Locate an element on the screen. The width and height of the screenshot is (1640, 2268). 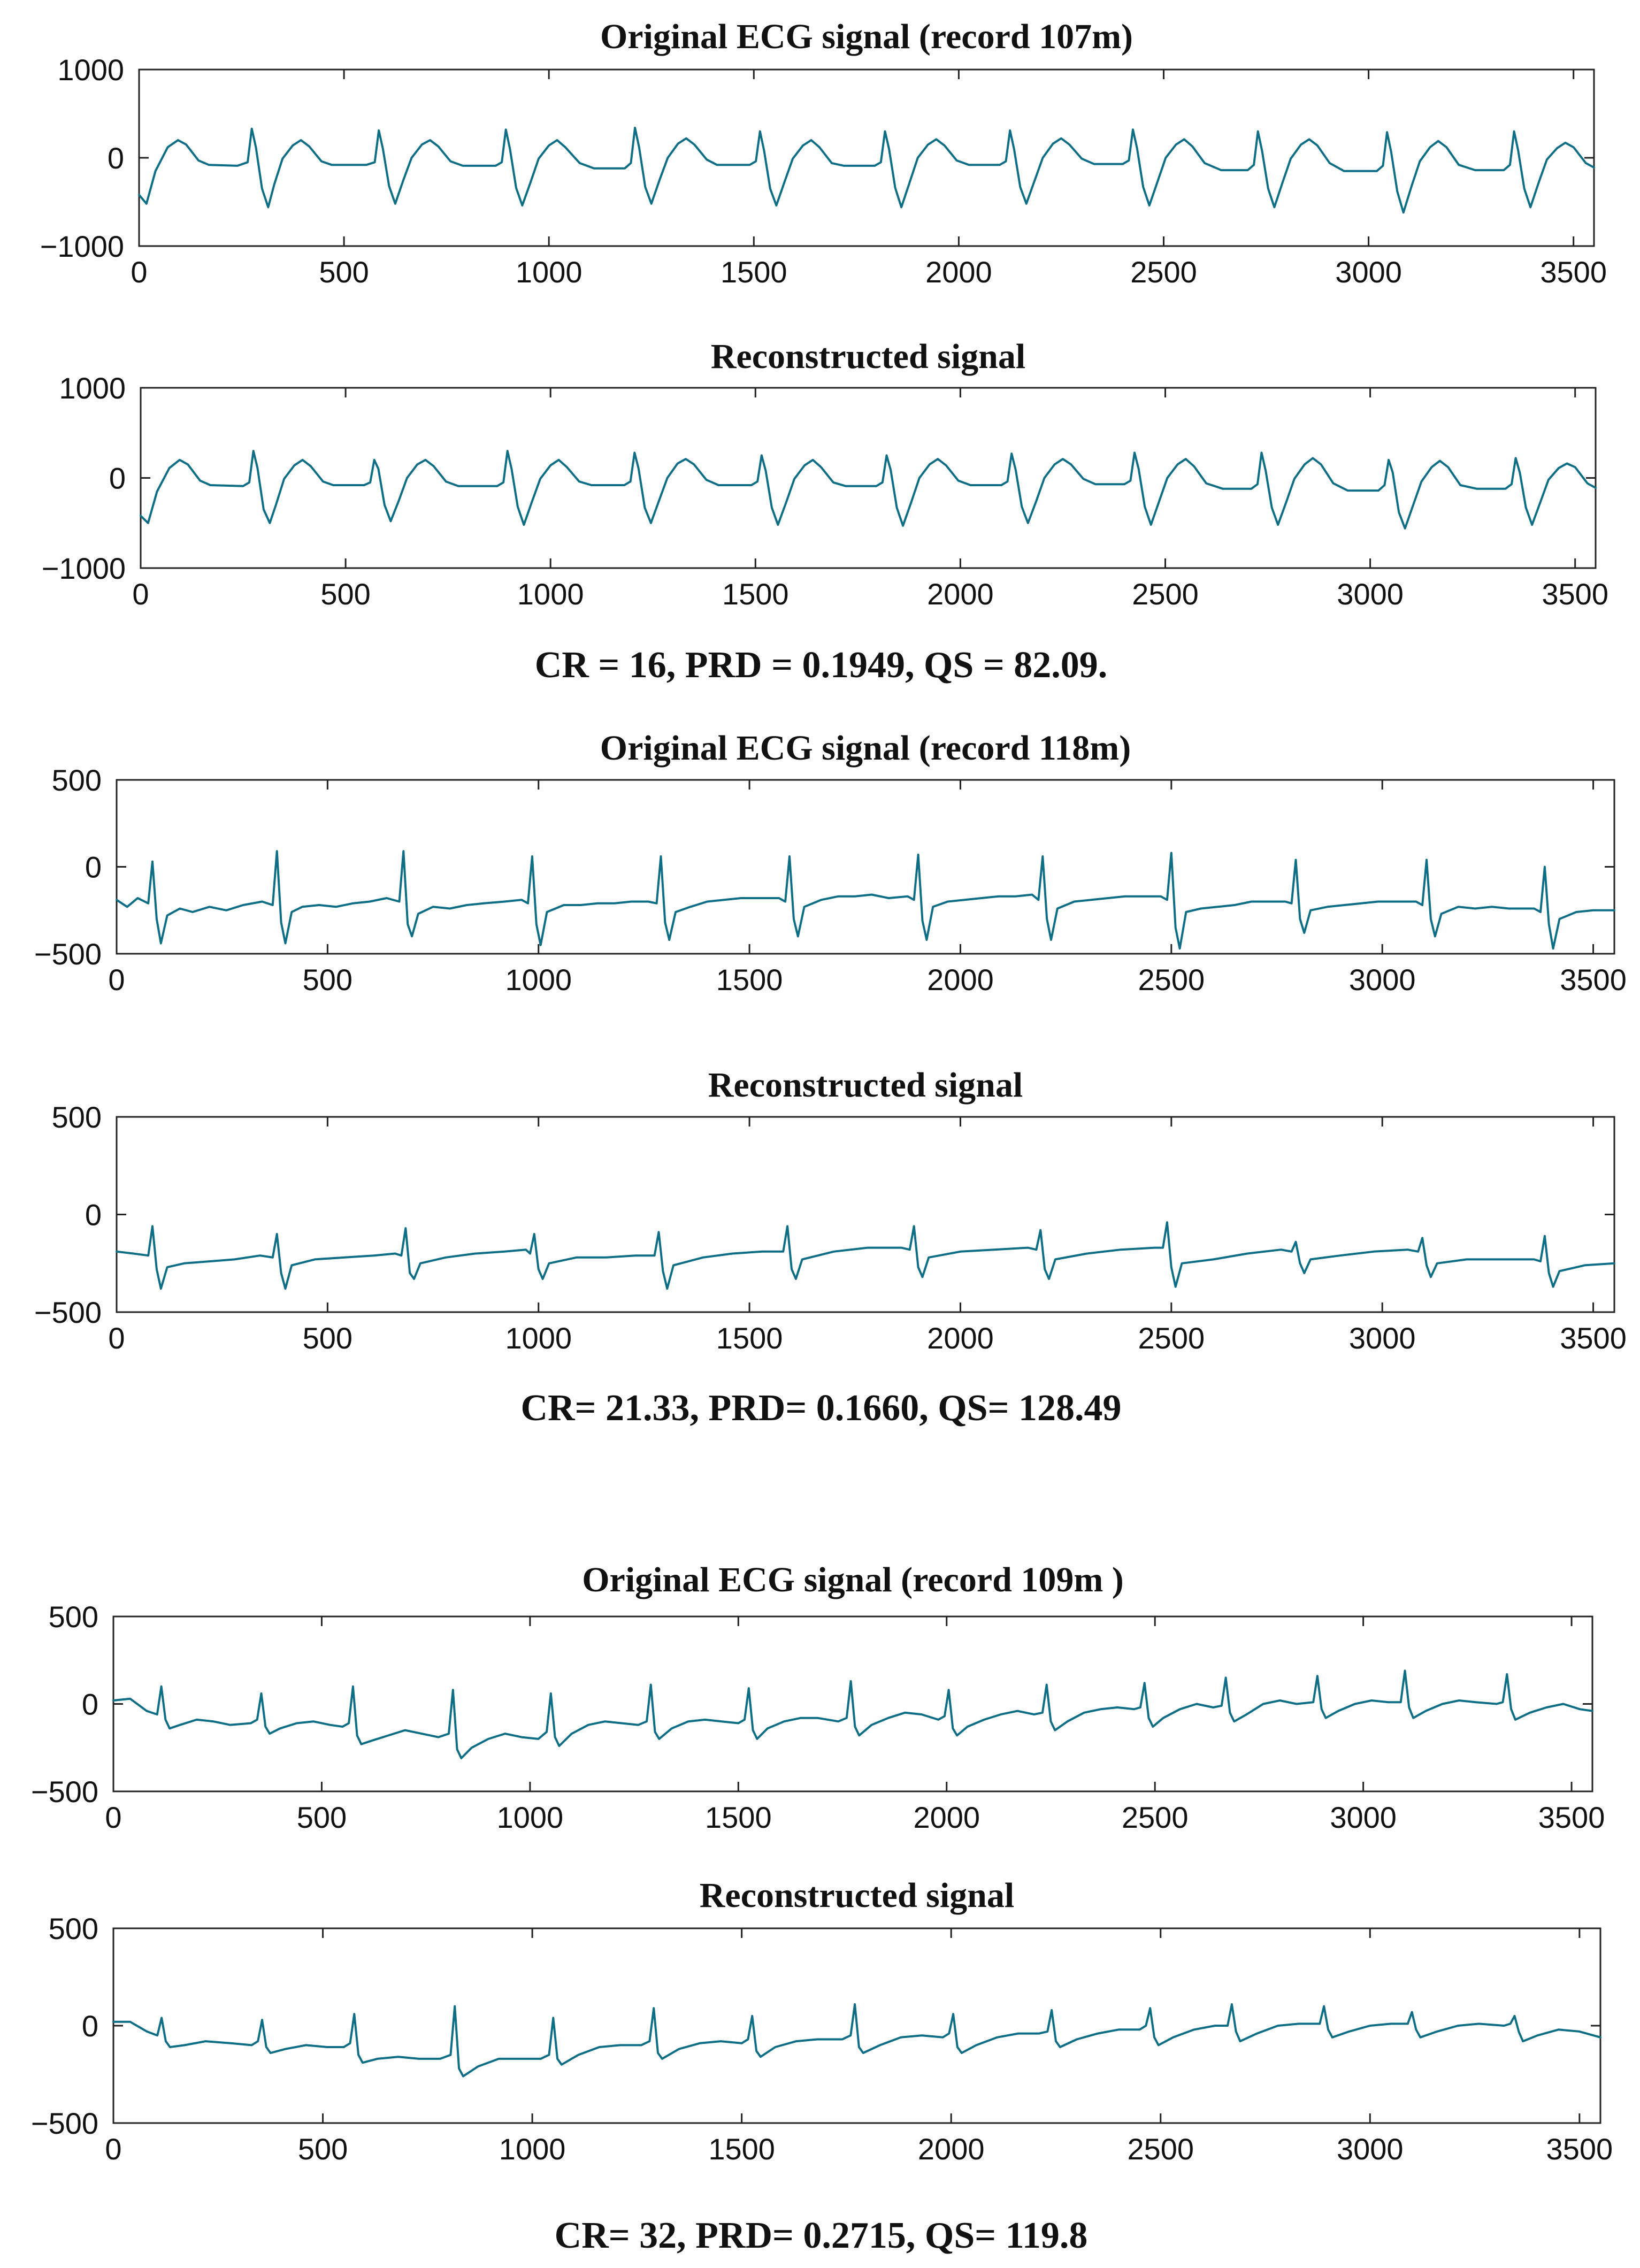
caption-record-109m: CR= 32, PRD= 0.2715, QS= 119.8 is located at coordinates (821, 2235).